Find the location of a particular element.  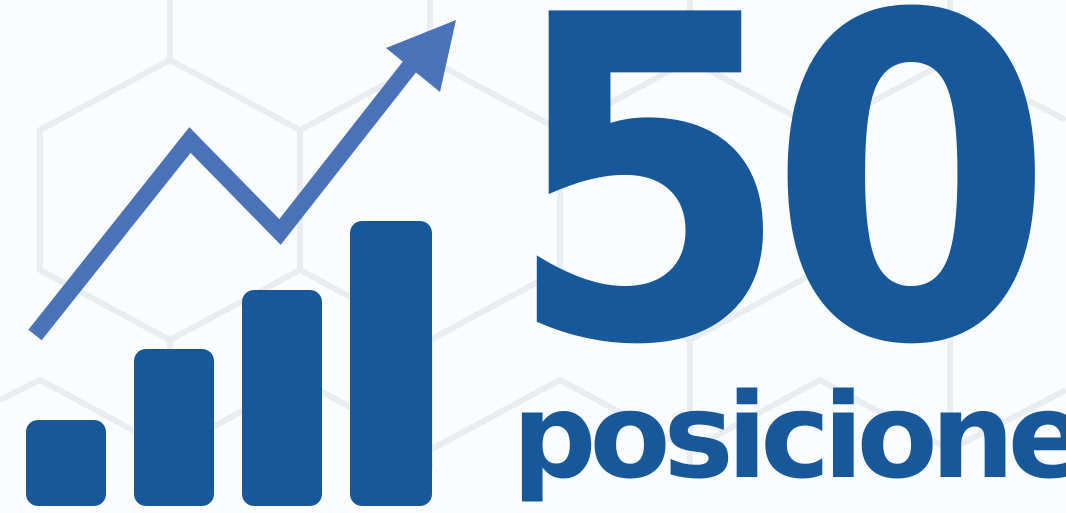

arrow-head-icon is located at coordinates (421, 56).